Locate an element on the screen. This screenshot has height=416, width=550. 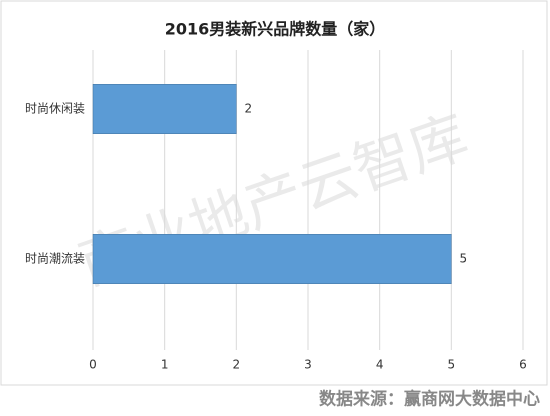
source-note: 数据来源：赢商网大数据中心 is located at coordinates (429, 399).